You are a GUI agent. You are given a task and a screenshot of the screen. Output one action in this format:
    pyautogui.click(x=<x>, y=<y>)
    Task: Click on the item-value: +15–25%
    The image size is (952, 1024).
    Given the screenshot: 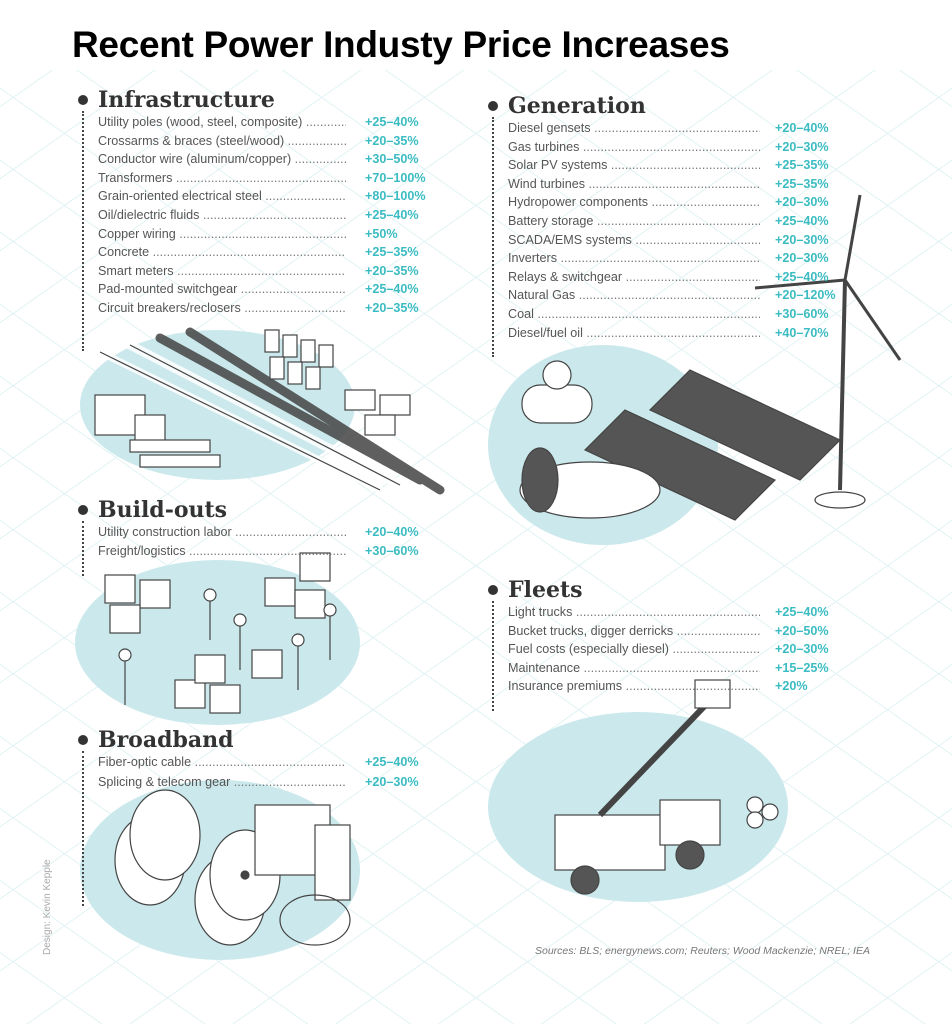 What is the action you would take?
    pyautogui.click(x=802, y=667)
    